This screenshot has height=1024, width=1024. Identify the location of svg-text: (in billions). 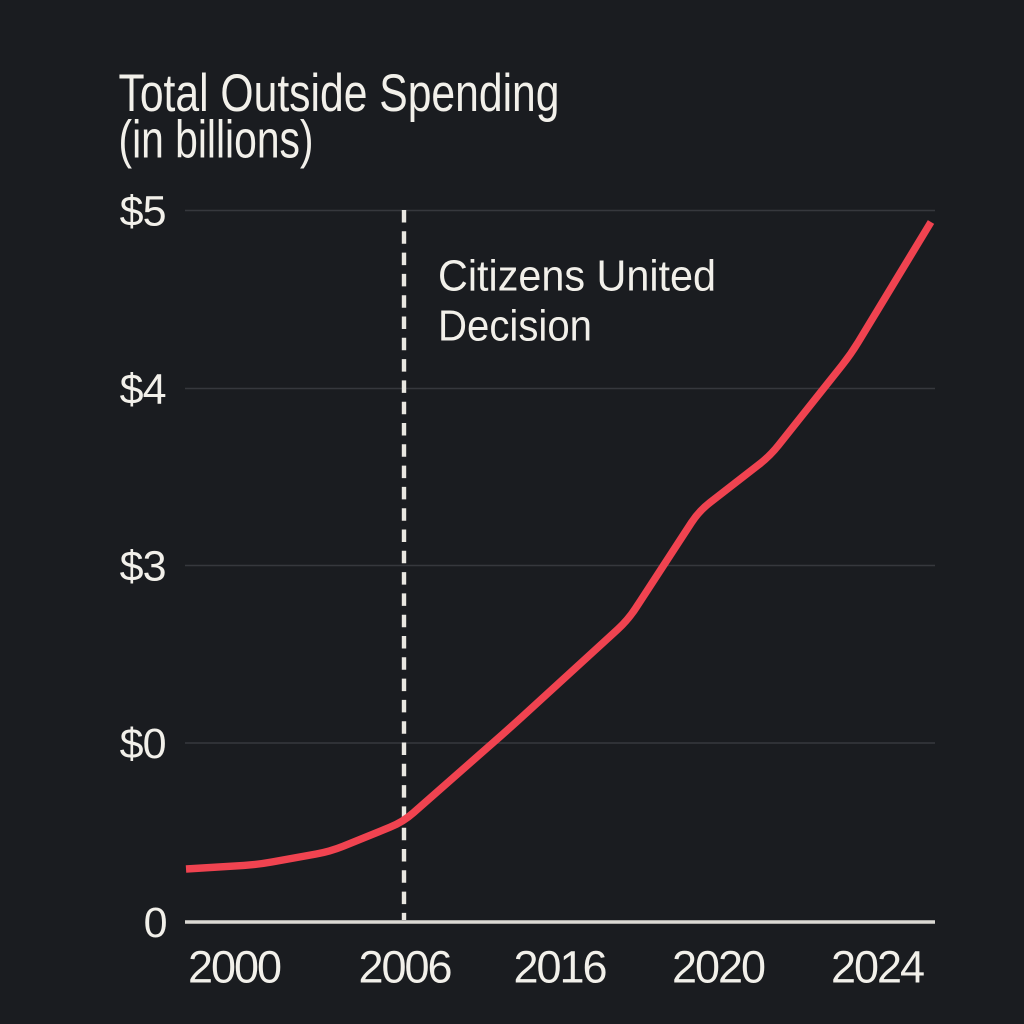
(216, 140).